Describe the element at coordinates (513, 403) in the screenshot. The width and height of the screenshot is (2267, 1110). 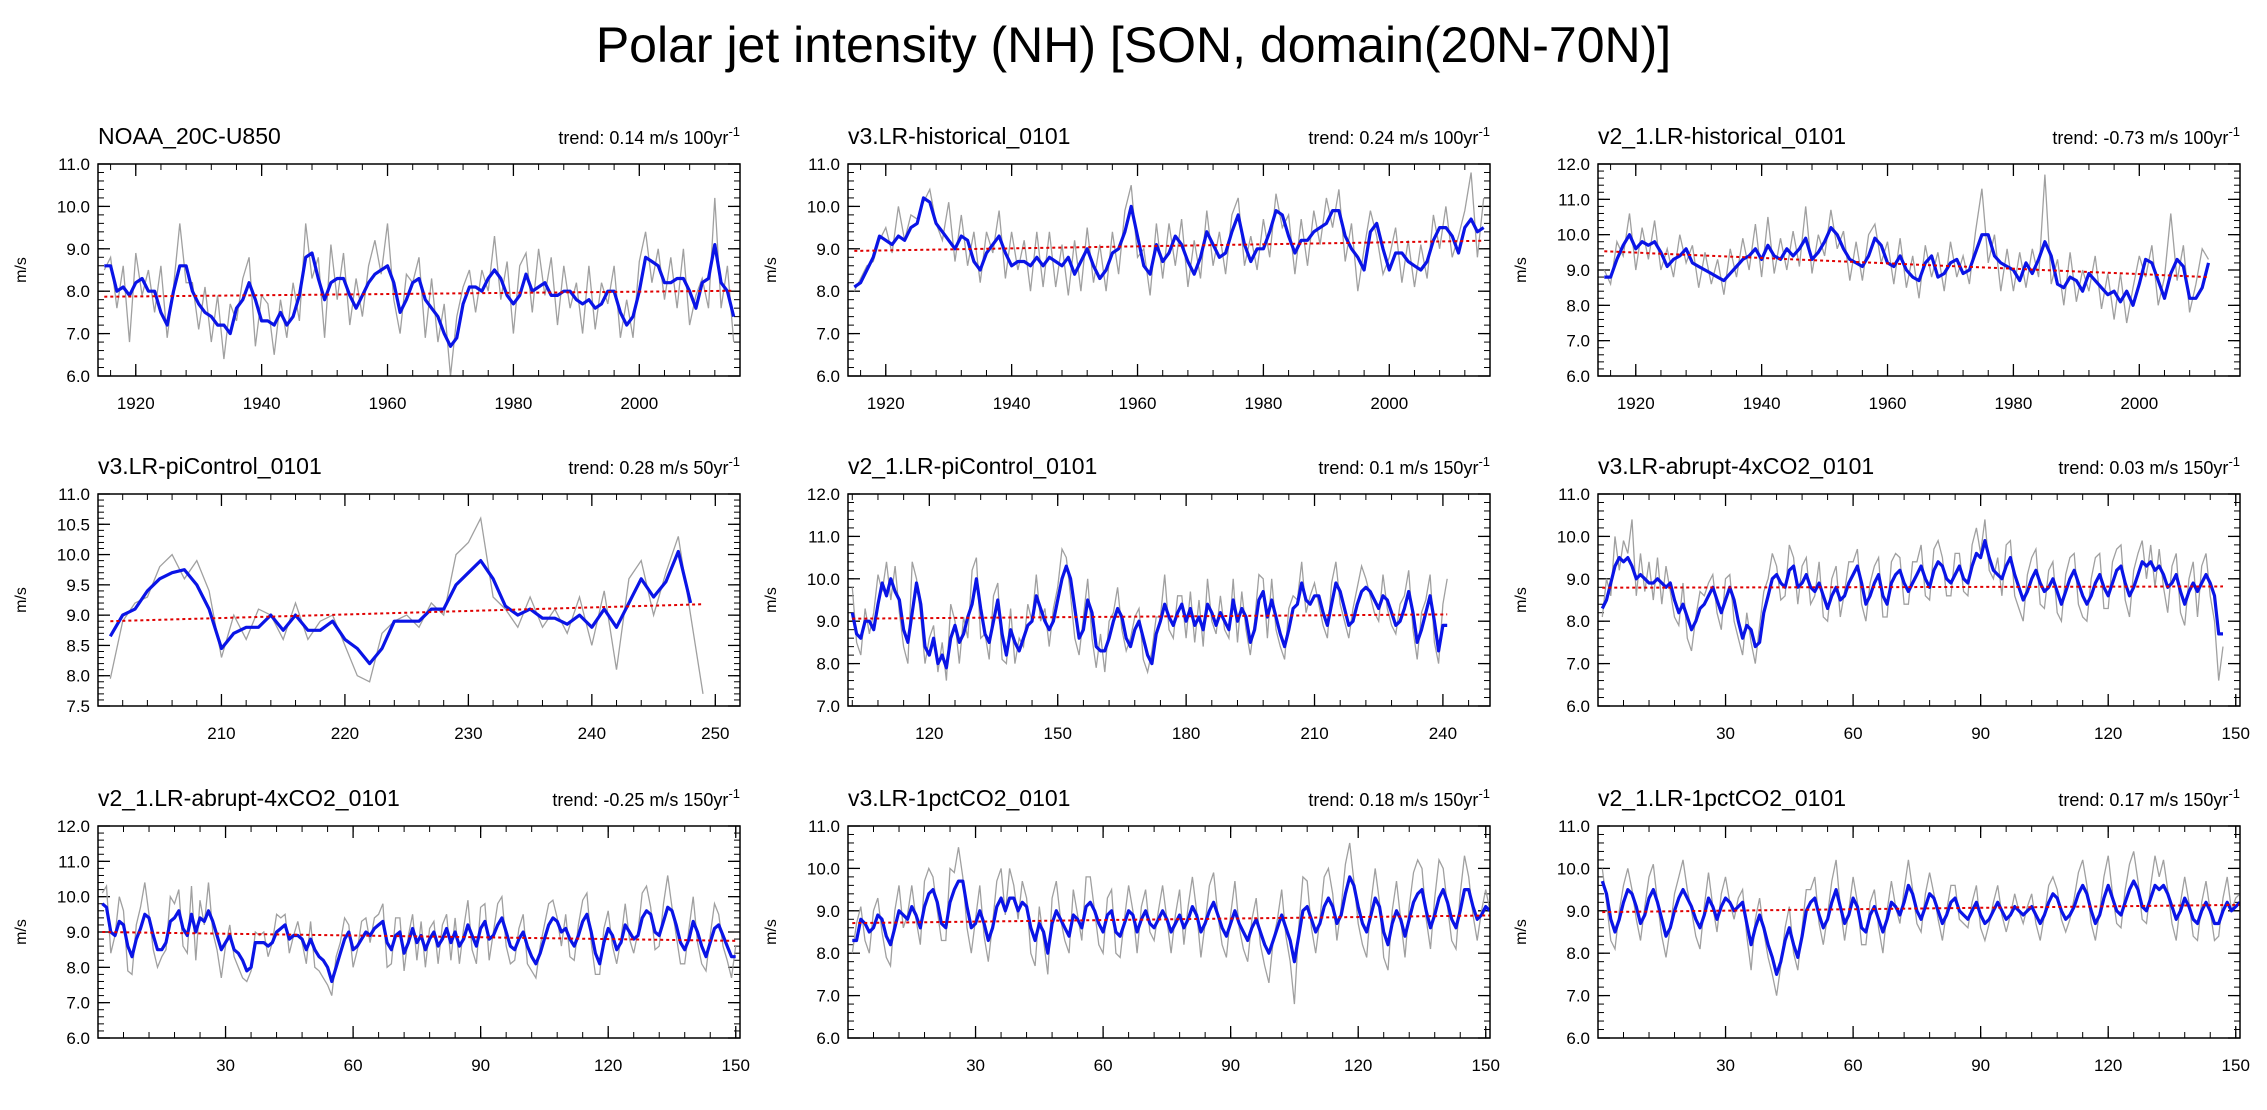
I see `x-tick-label: 1980` at that location.